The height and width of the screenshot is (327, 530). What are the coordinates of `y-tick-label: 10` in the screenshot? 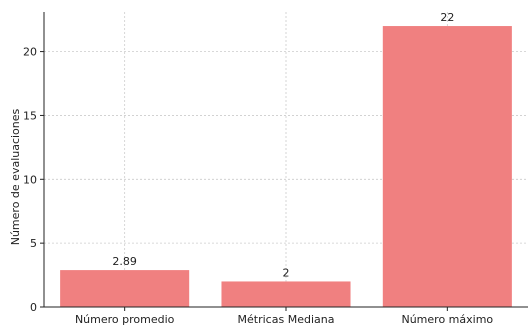 It's located at (30, 179).